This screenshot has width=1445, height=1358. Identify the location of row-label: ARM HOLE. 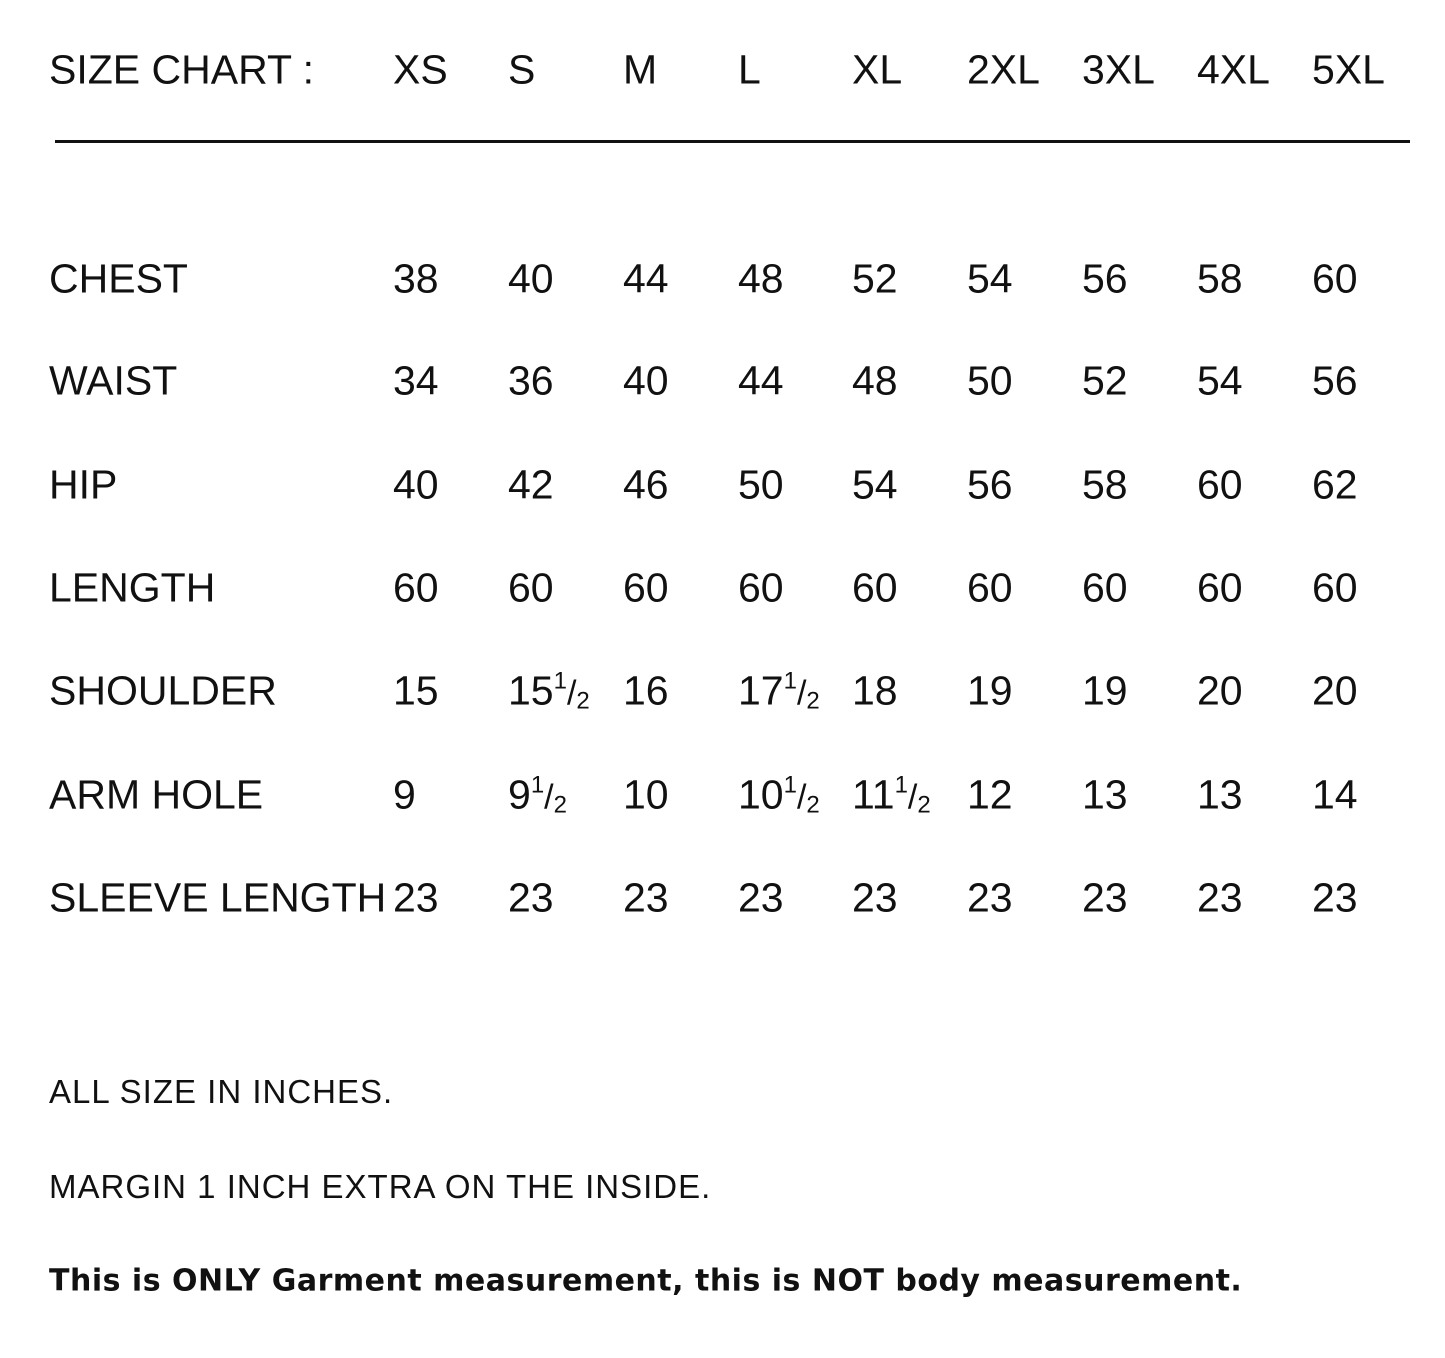
(156, 794).